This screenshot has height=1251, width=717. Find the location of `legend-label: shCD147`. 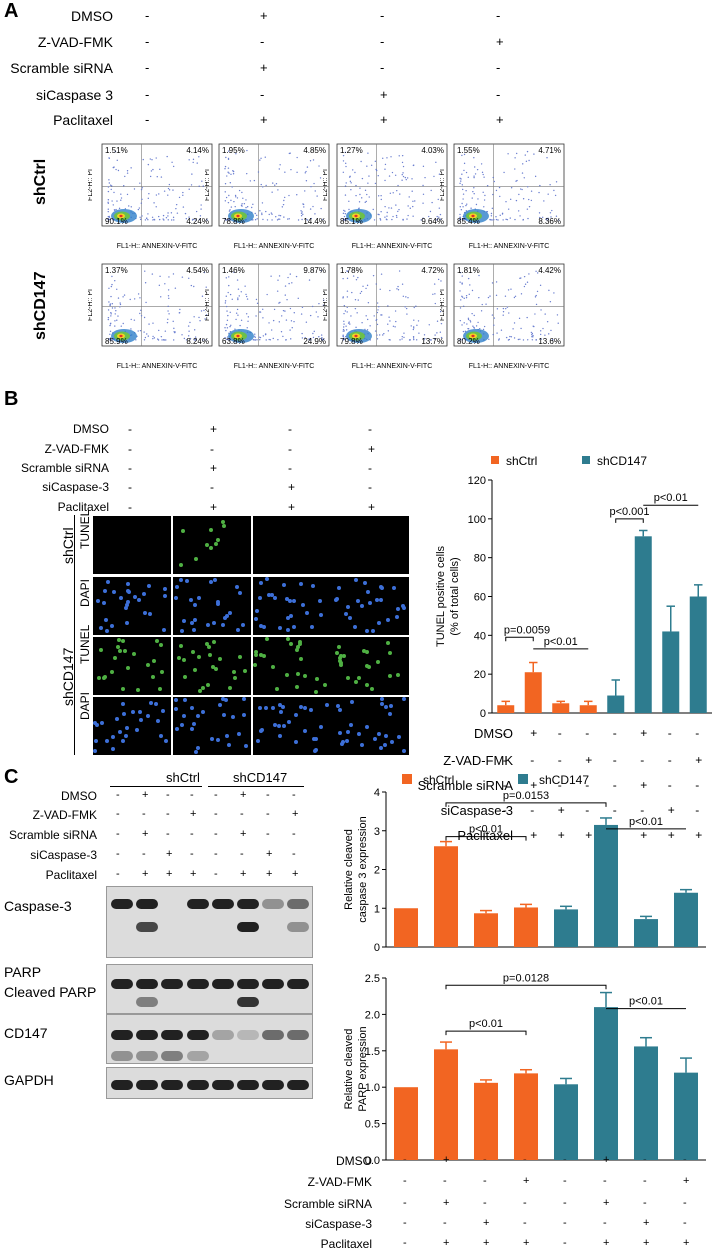

legend-label: shCD147 is located at coordinates (622, 461).